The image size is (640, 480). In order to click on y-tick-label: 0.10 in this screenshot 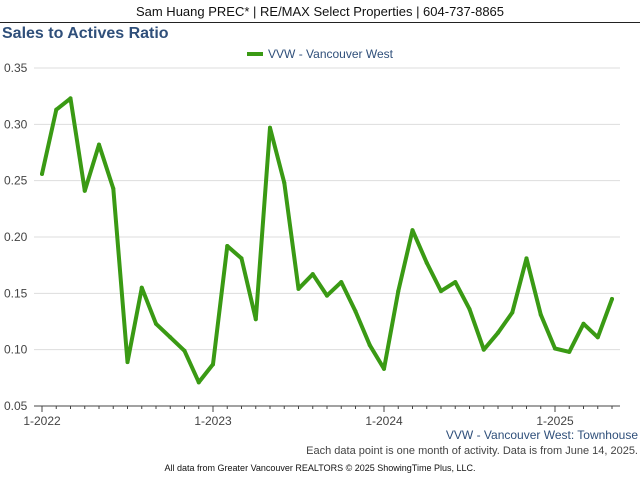, I will do `click(16, 350)`.